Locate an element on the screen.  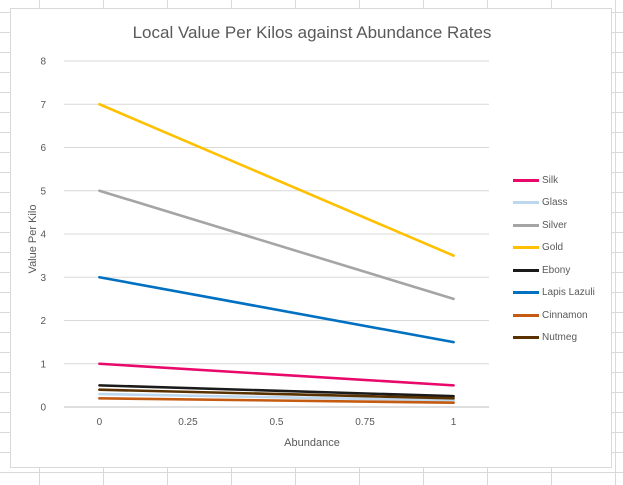
series-line-cinnamon is located at coordinates (276, 400).